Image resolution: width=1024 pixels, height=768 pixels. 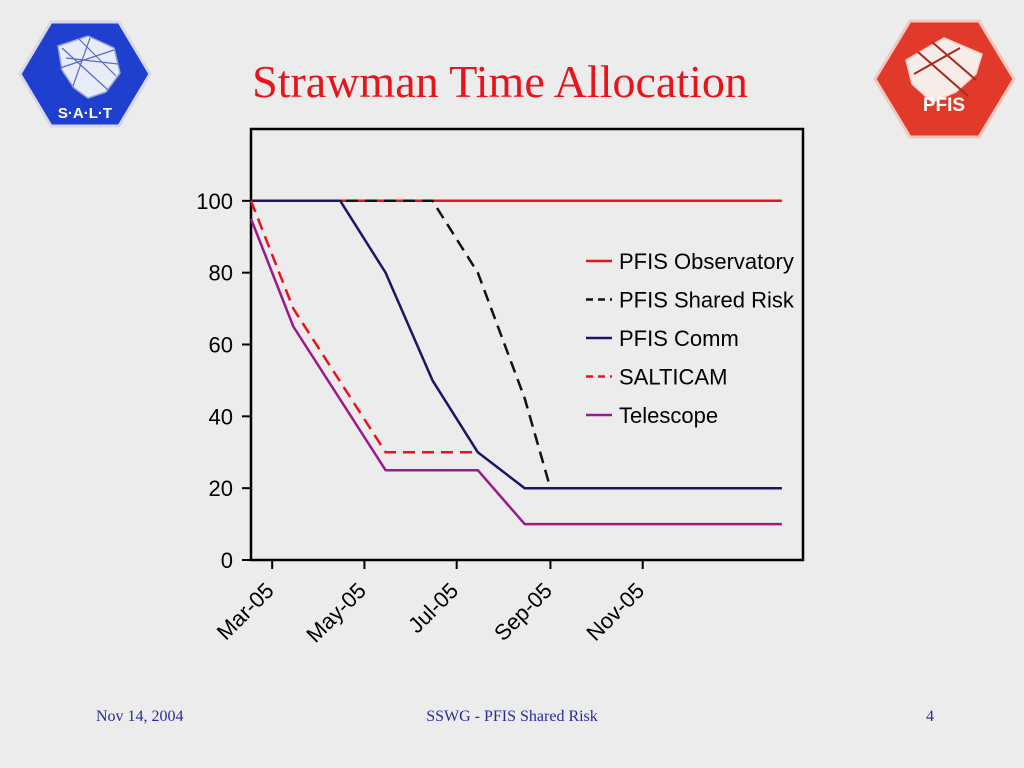 What do you see at coordinates (221, 345) in the screenshot?
I see `y-tick-label: 60` at bounding box center [221, 345].